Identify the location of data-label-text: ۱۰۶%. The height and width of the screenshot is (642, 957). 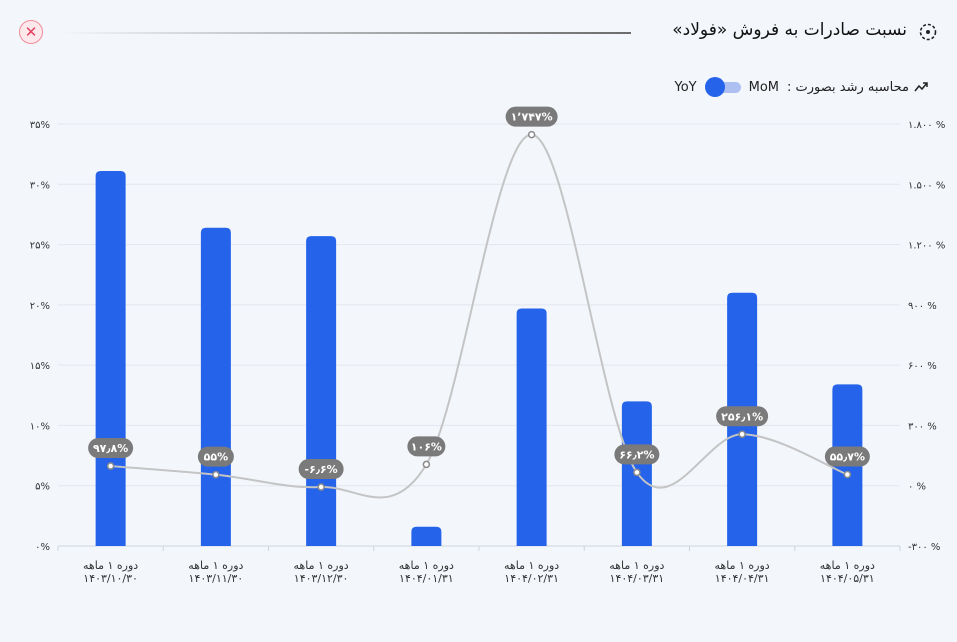
(426, 446).